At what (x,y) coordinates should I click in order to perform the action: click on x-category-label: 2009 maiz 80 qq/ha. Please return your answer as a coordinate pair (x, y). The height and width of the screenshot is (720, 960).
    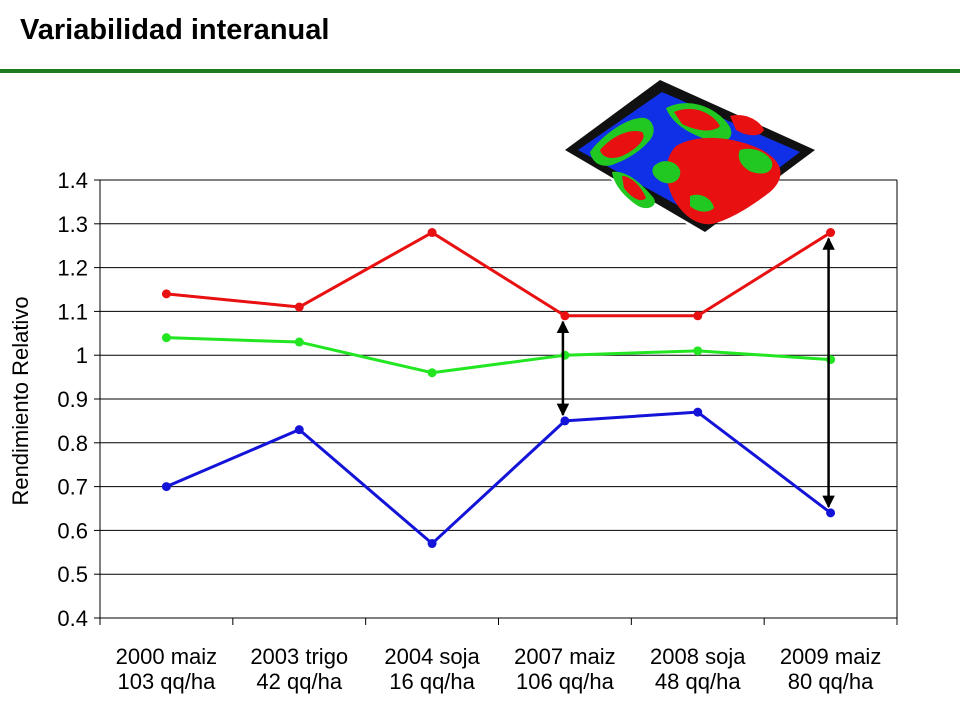
    Looking at the image, I should click on (831, 669).